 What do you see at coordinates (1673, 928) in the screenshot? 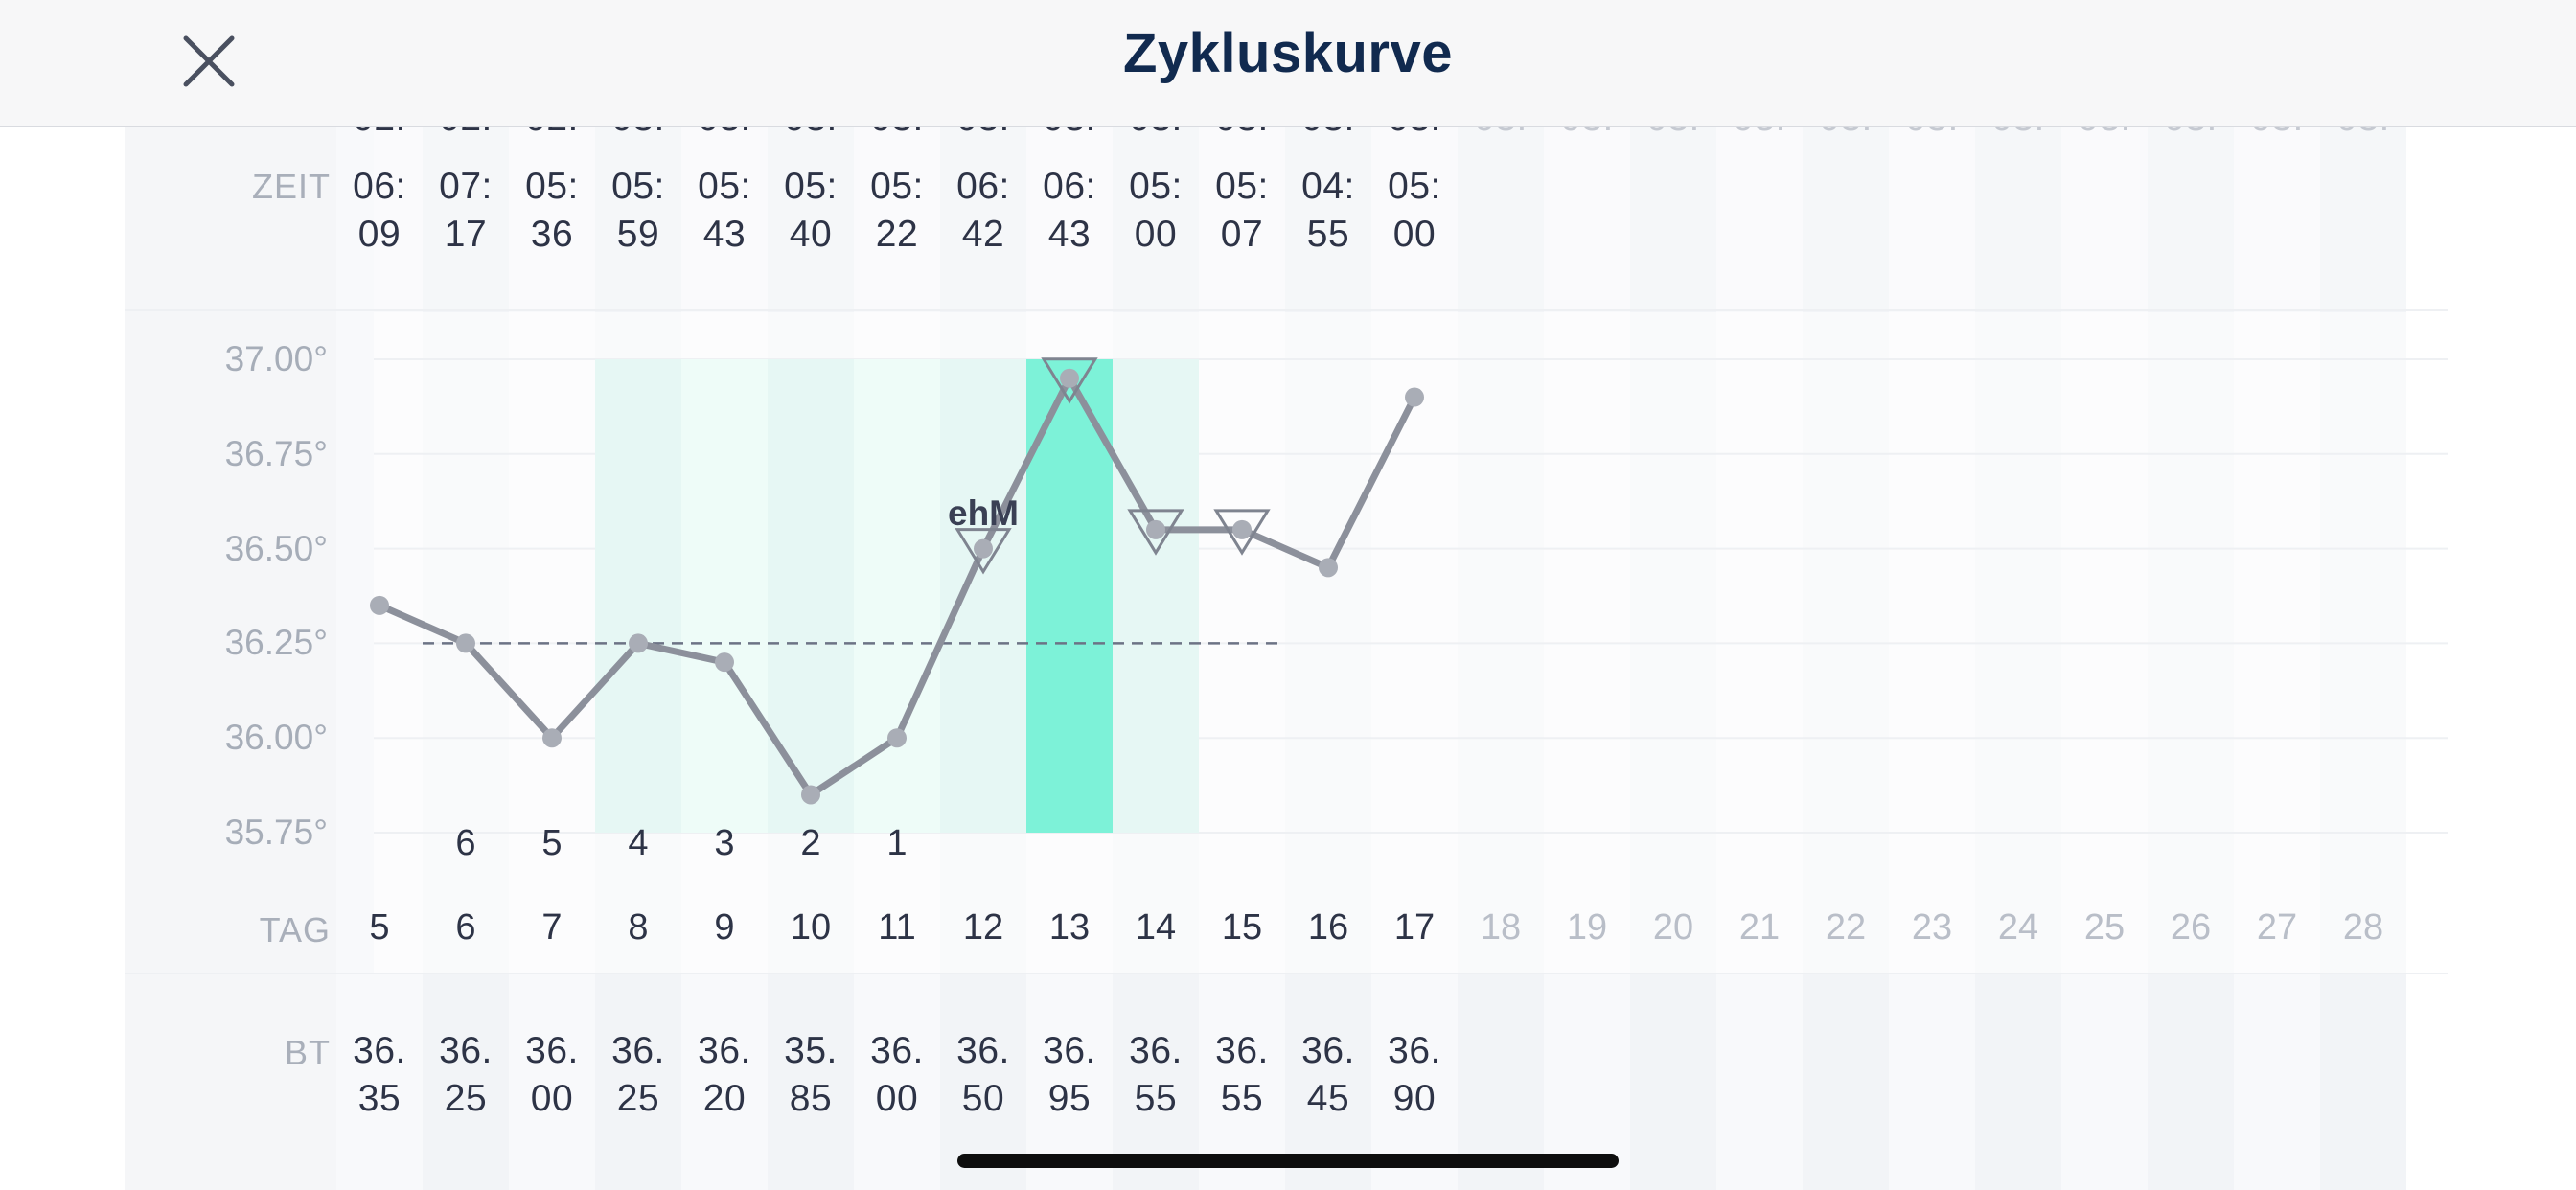
I see `day-number: 20` at bounding box center [1673, 928].